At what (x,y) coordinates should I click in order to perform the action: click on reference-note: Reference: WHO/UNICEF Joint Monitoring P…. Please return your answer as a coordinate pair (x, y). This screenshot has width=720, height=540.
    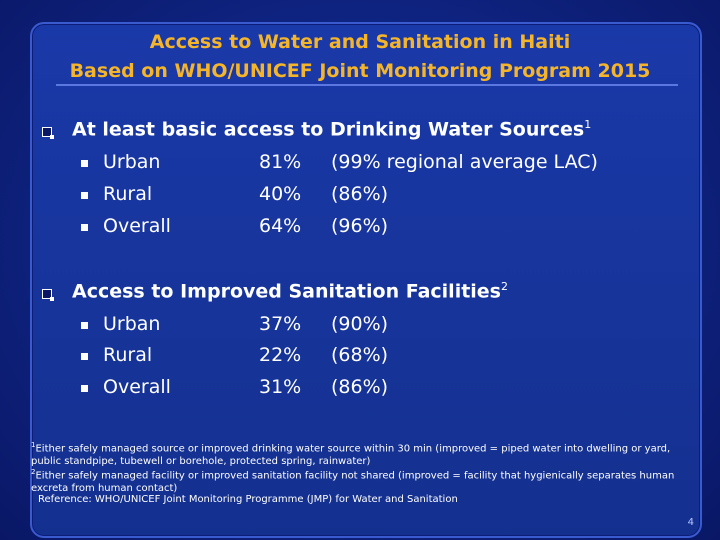
    Looking at the image, I should click on (248, 499).